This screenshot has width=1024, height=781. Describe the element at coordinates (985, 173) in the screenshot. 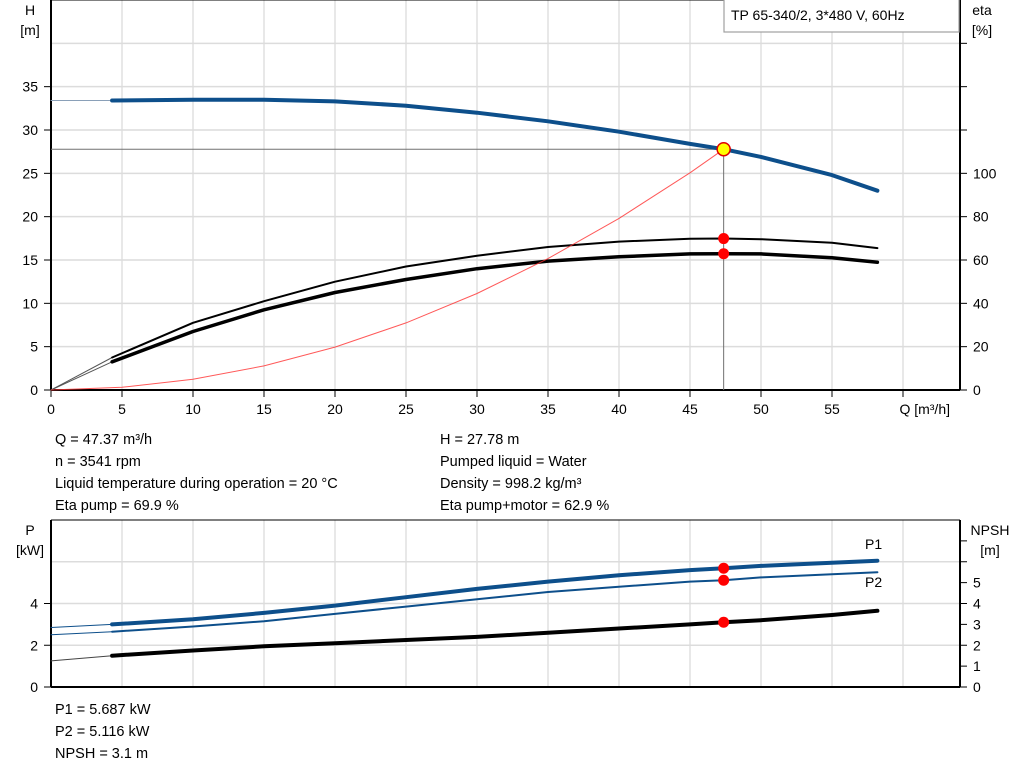

I see `y2-tick-label: 100` at that location.